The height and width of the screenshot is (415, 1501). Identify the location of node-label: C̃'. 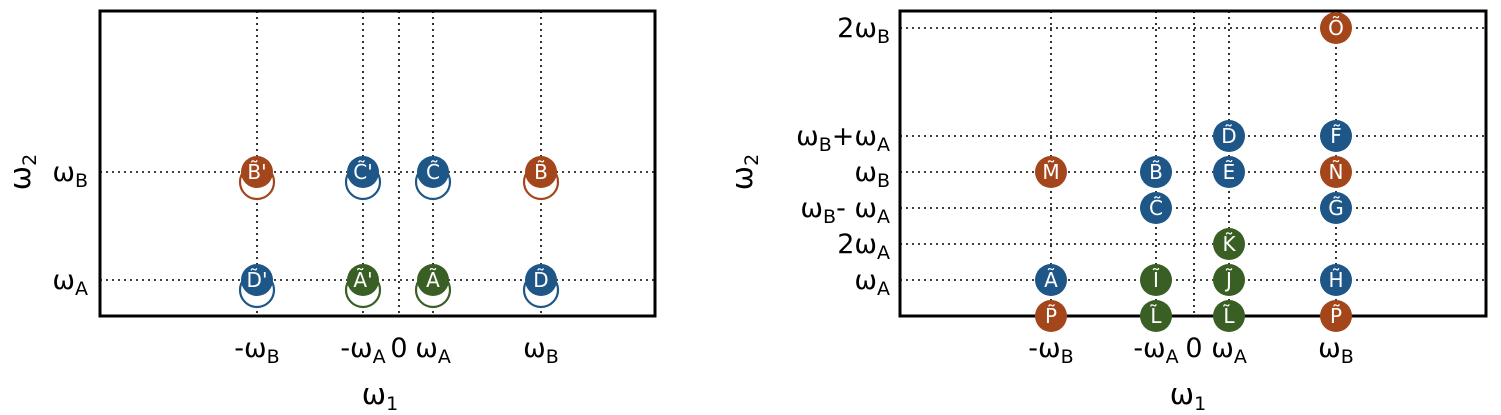
(362, 172).